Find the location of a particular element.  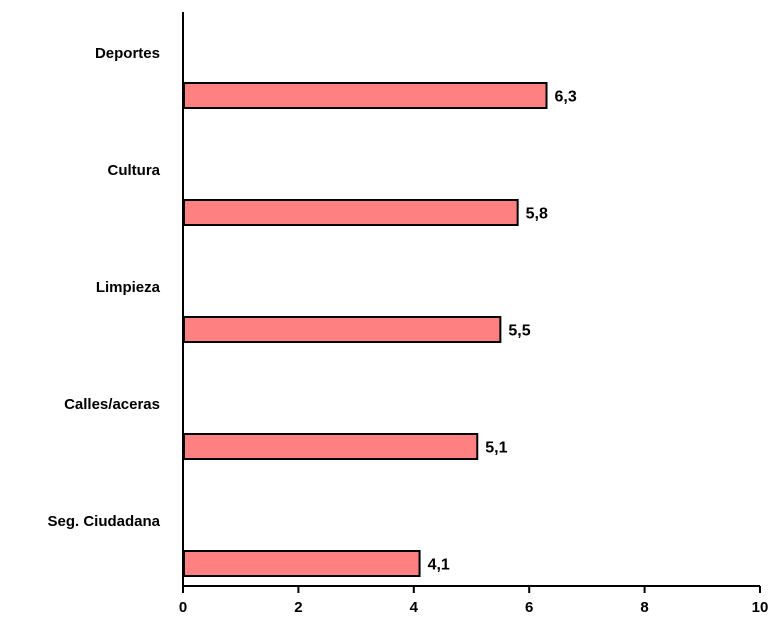

category-label-seg-ciudadana: Seg. Ciudadana is located at coordinates (103, 521).